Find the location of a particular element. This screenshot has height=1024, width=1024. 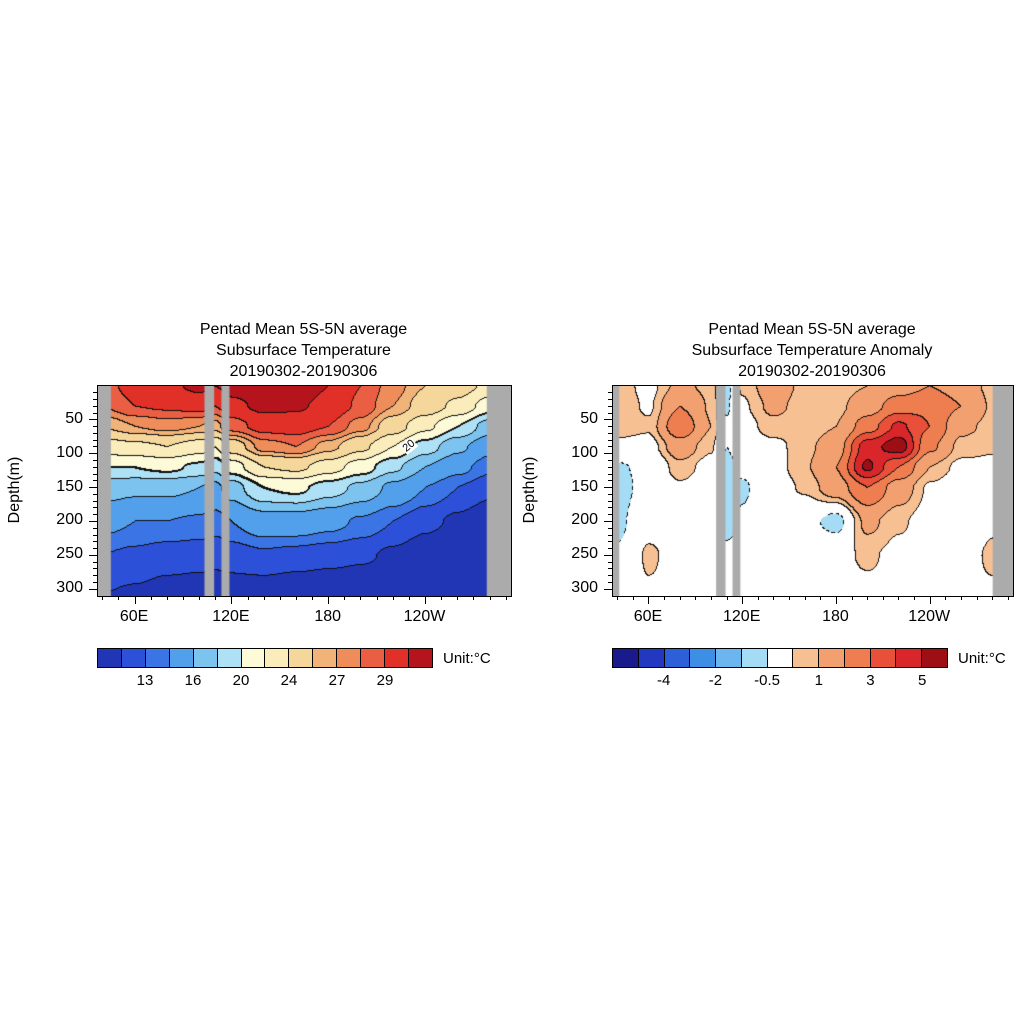

title-line-2: Subsurface Temperature Anomaly is located at coordinates (812, 350).